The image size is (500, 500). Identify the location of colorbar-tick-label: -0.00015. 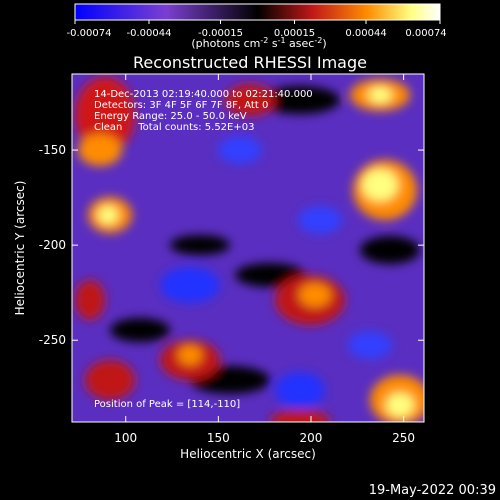
(220, 33).